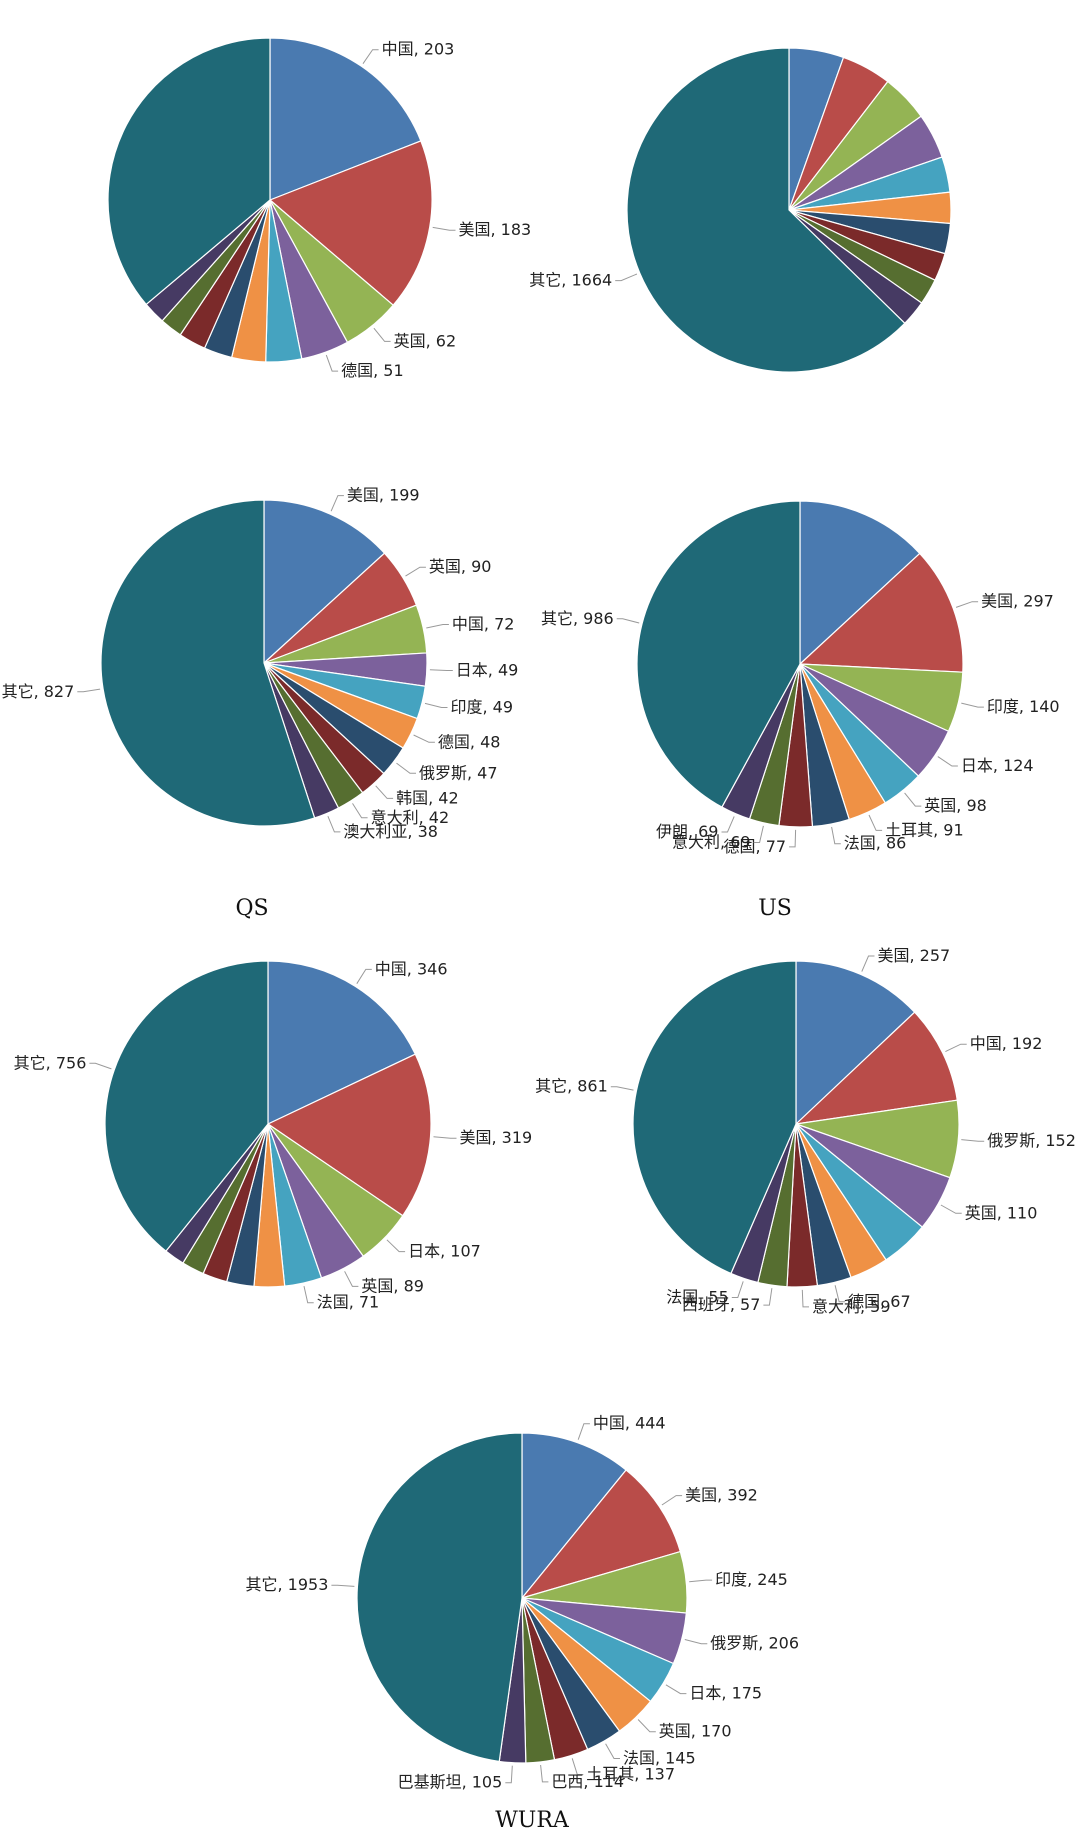 Image resolution: width=1080 pixels, height=1835 pixels. Describe the element at coordinates (532, 1820) in the screenshot. I see `chart-title: WURA` at that location.